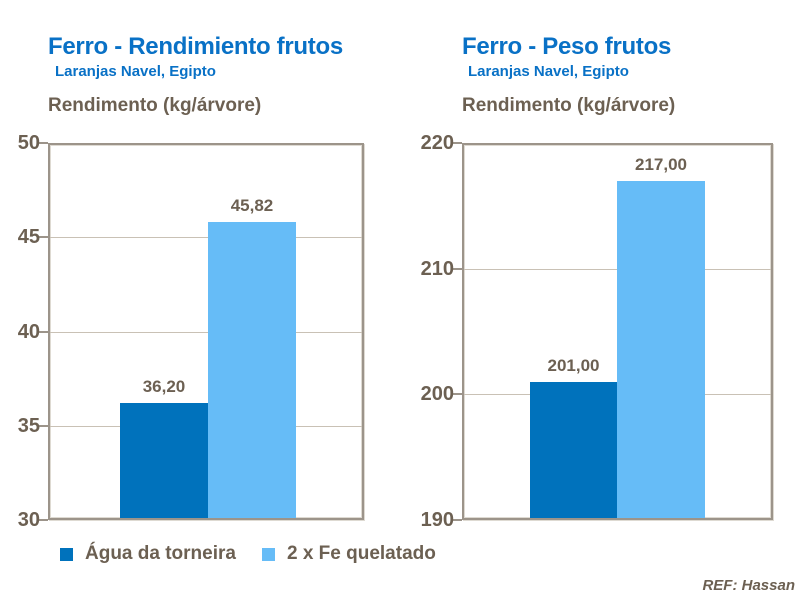  Describe the element at coordinates (566, 46) in the screenshot. I see `chart-title-right: Ferro - Peso frutos` at that location.